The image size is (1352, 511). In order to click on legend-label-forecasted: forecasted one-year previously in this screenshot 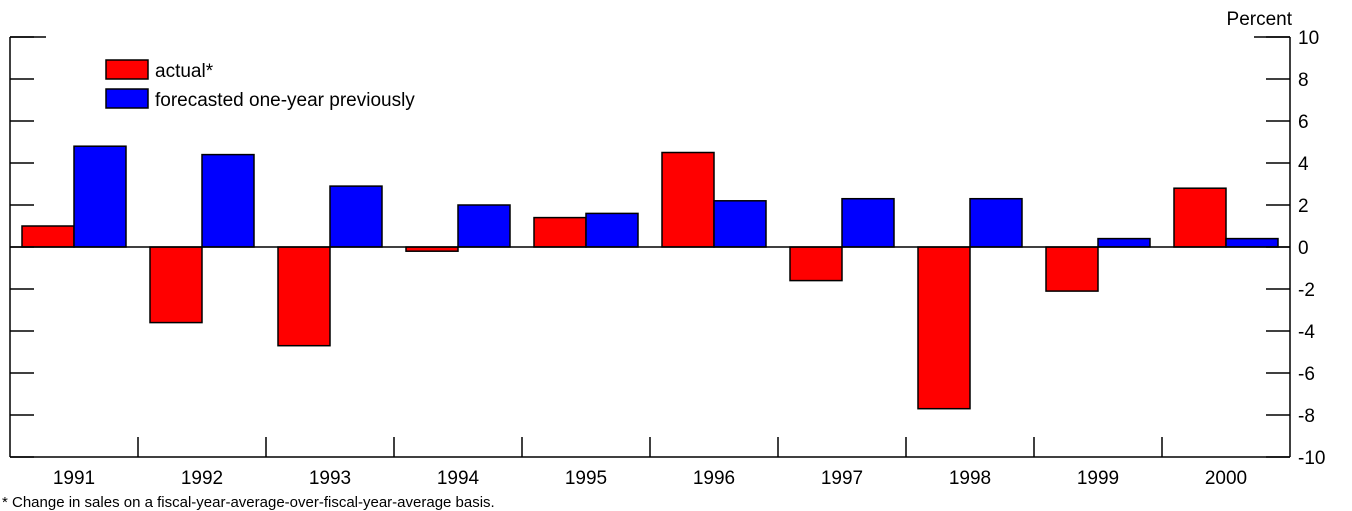, I will do `click(285, 100)`.